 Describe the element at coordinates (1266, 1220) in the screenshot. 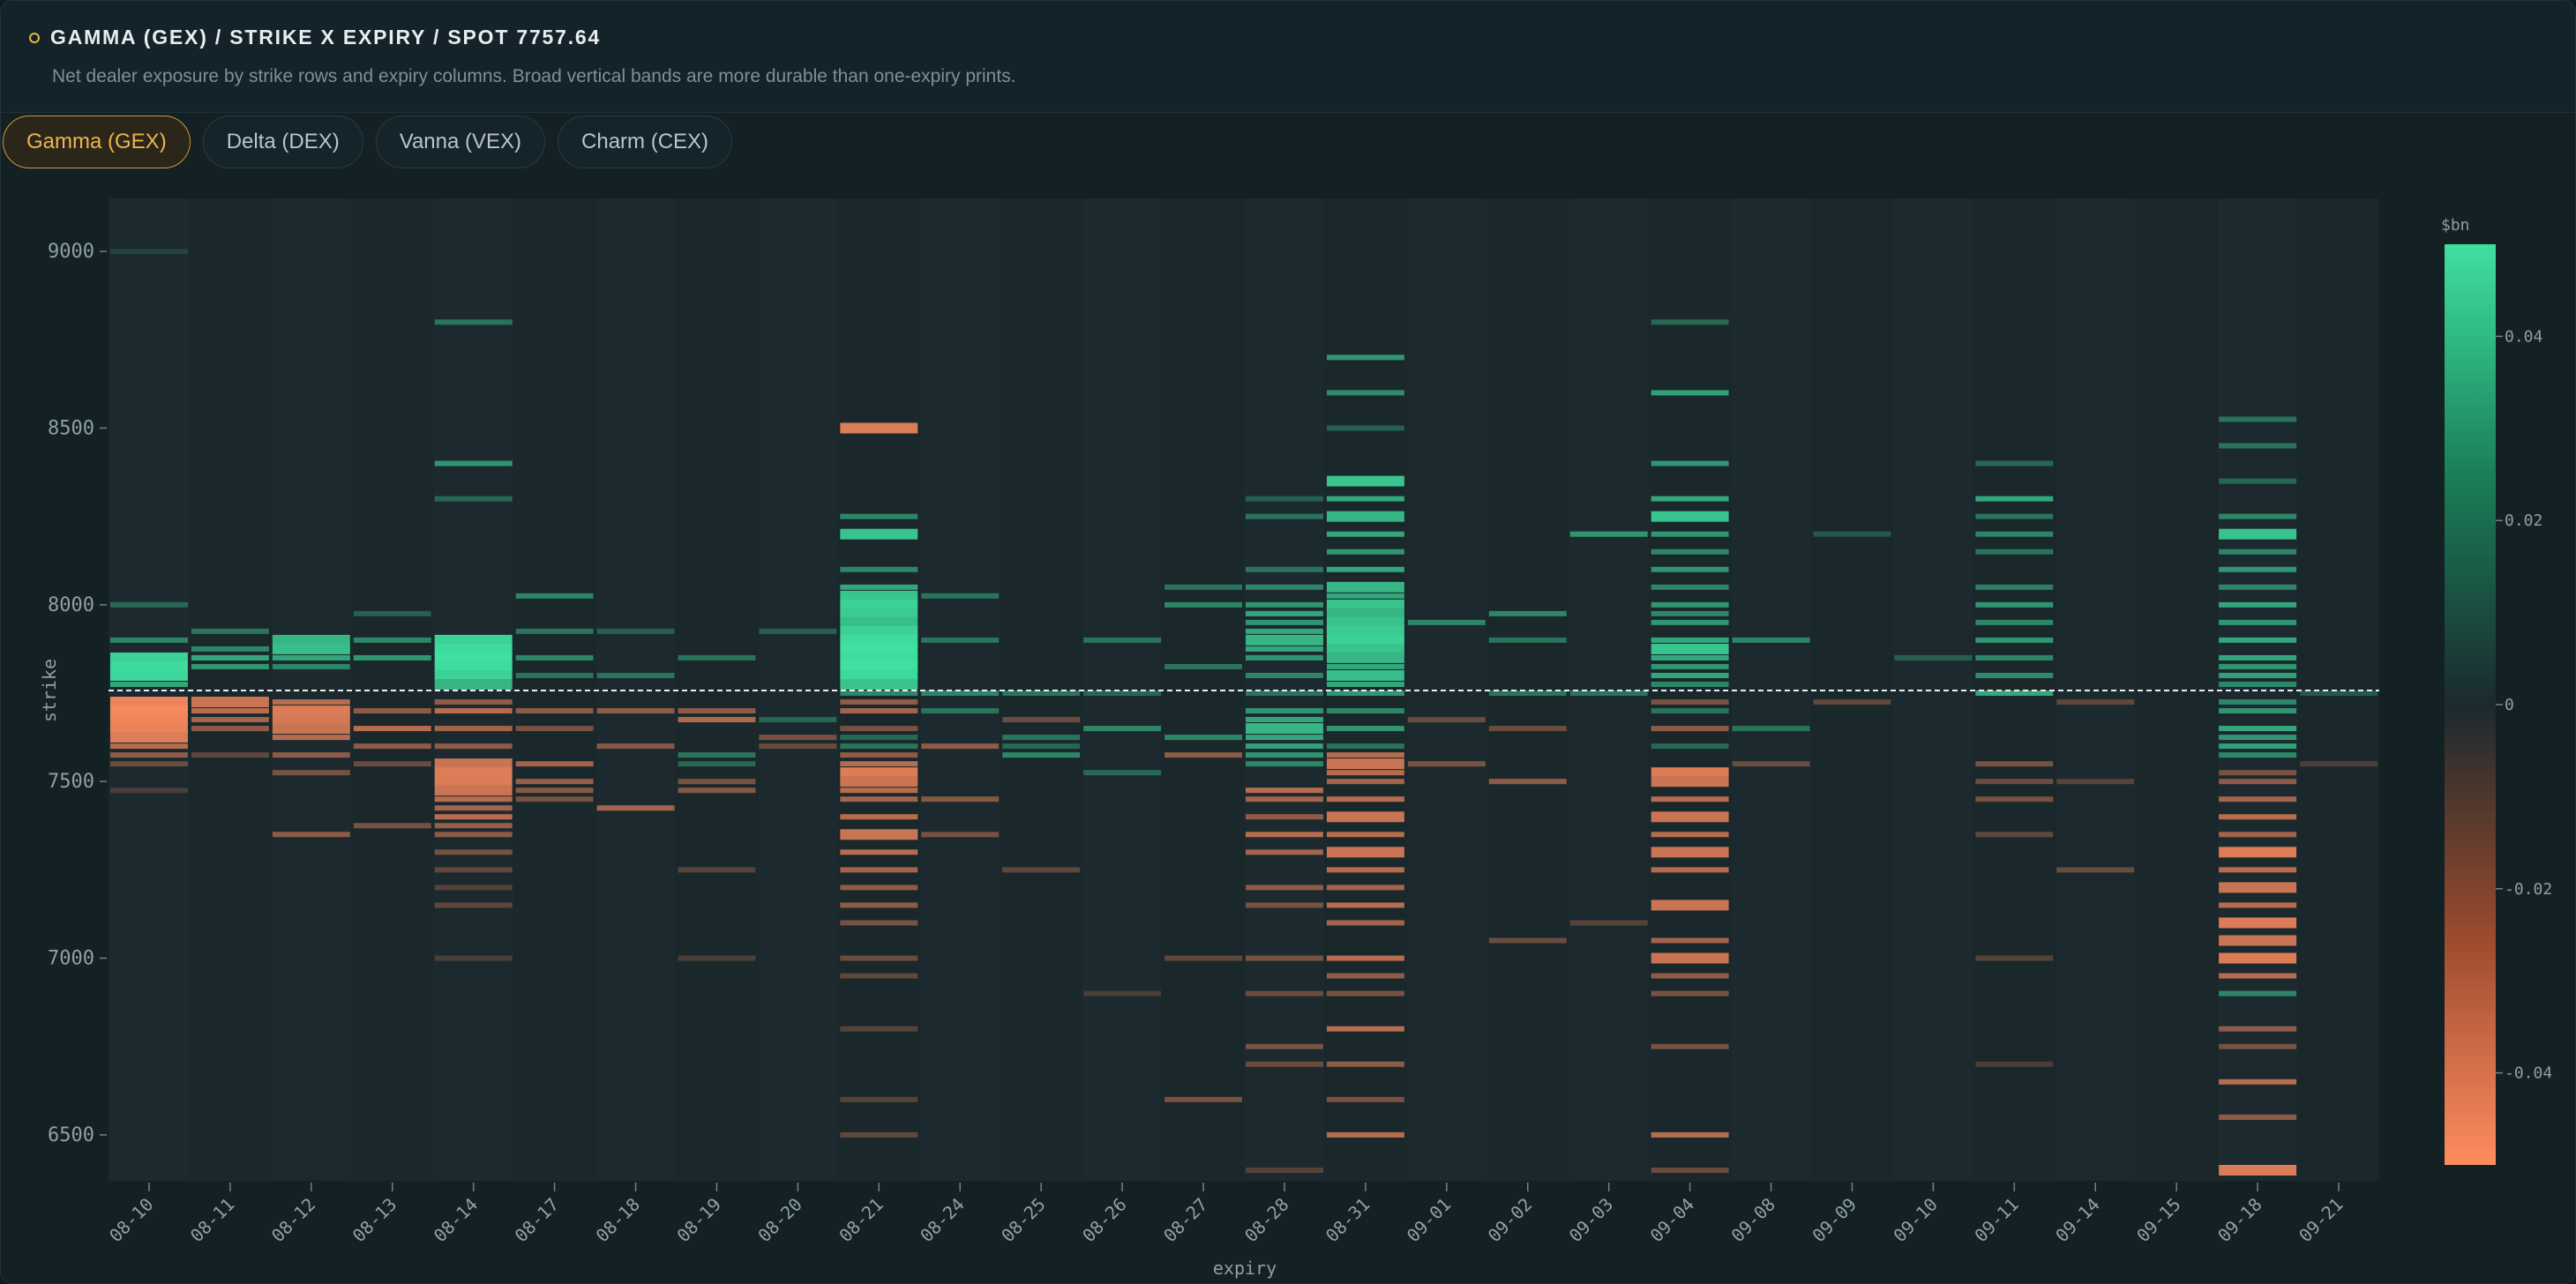

I see `x-tick-label: 08-28` at that location.